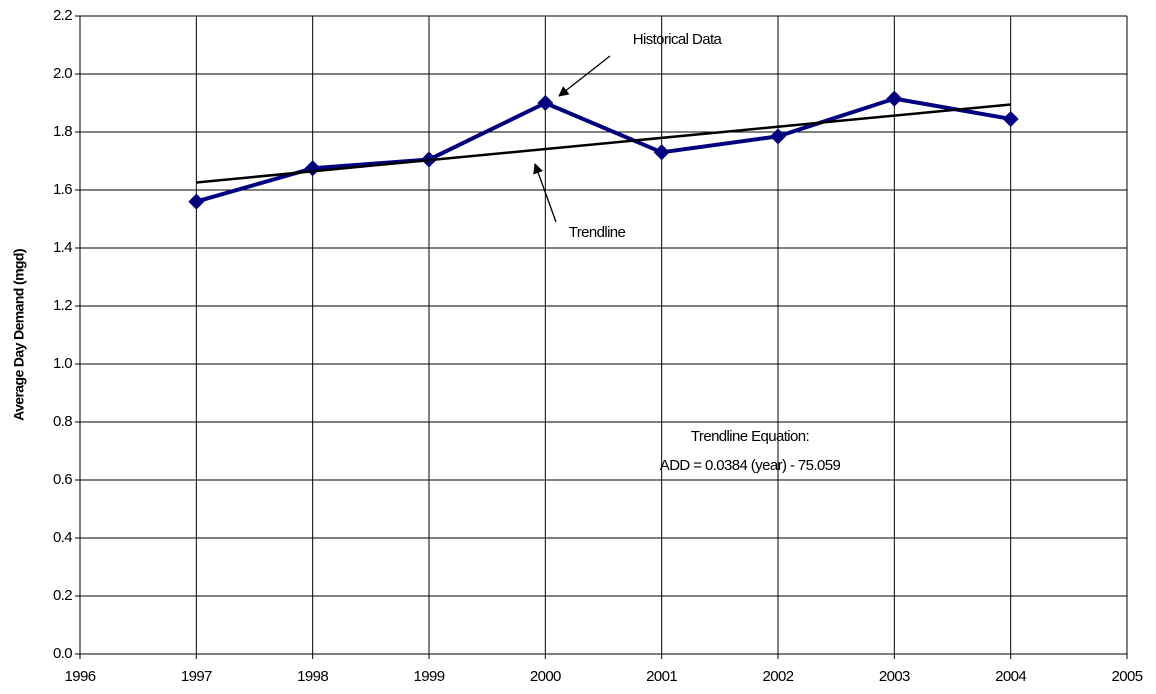 This screenshot has height=694, width=1156. Describe the element at coordinates (62, 247) in the screenshot. I see `y-tick-label: 1.4` at that location.